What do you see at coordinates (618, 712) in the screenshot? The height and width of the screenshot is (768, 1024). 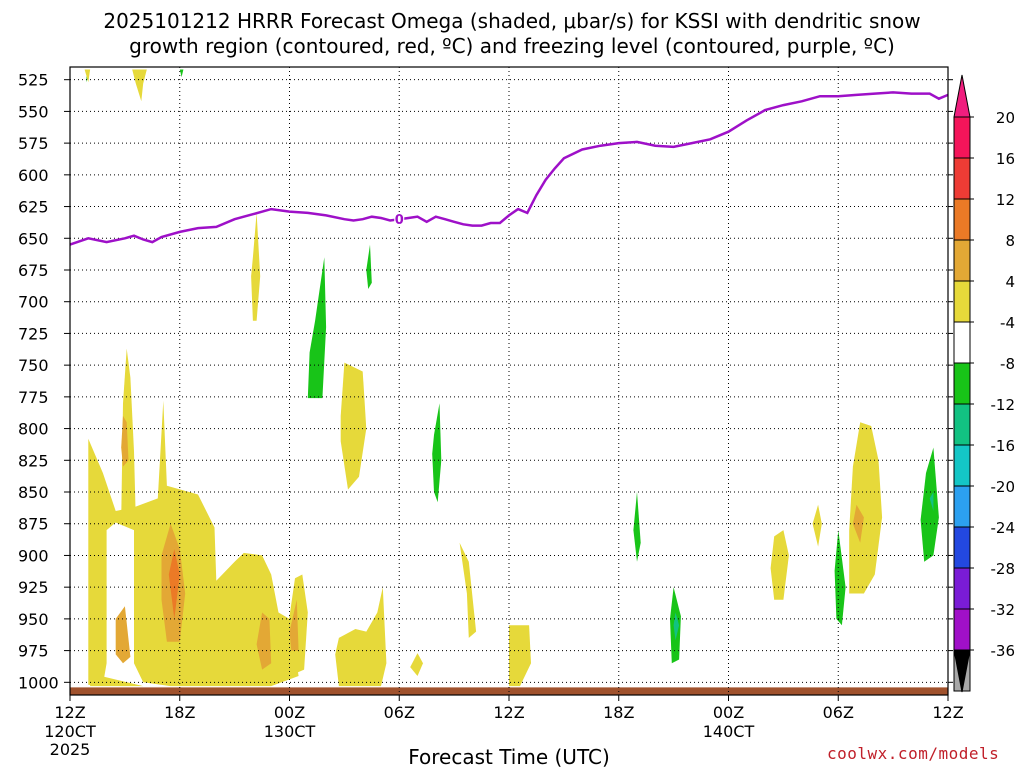 I see `x-tick-label-30: 18Z` at bounding box center [618, 712].